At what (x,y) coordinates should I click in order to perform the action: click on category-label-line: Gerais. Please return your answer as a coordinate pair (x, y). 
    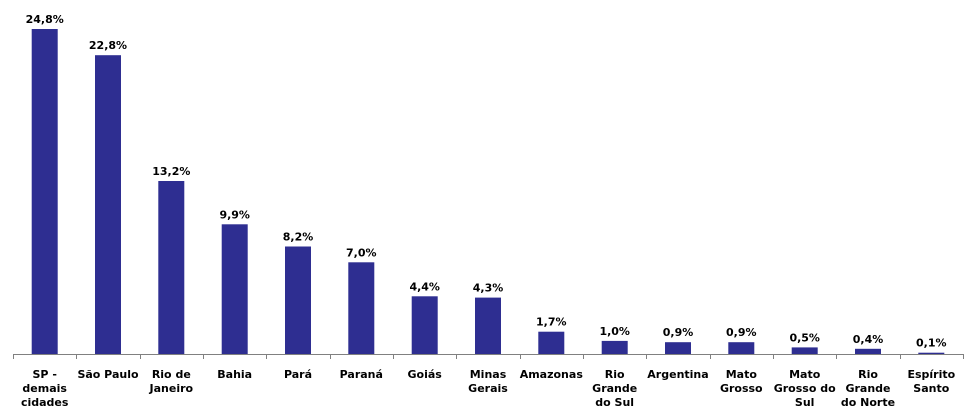
    Looking at the image, I should click on (488, 388).